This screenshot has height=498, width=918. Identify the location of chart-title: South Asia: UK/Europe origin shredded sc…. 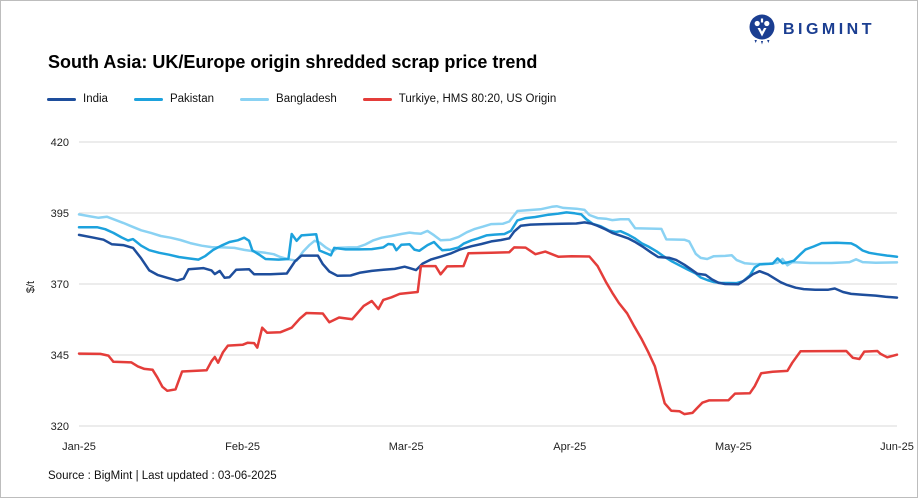
(293, 62).